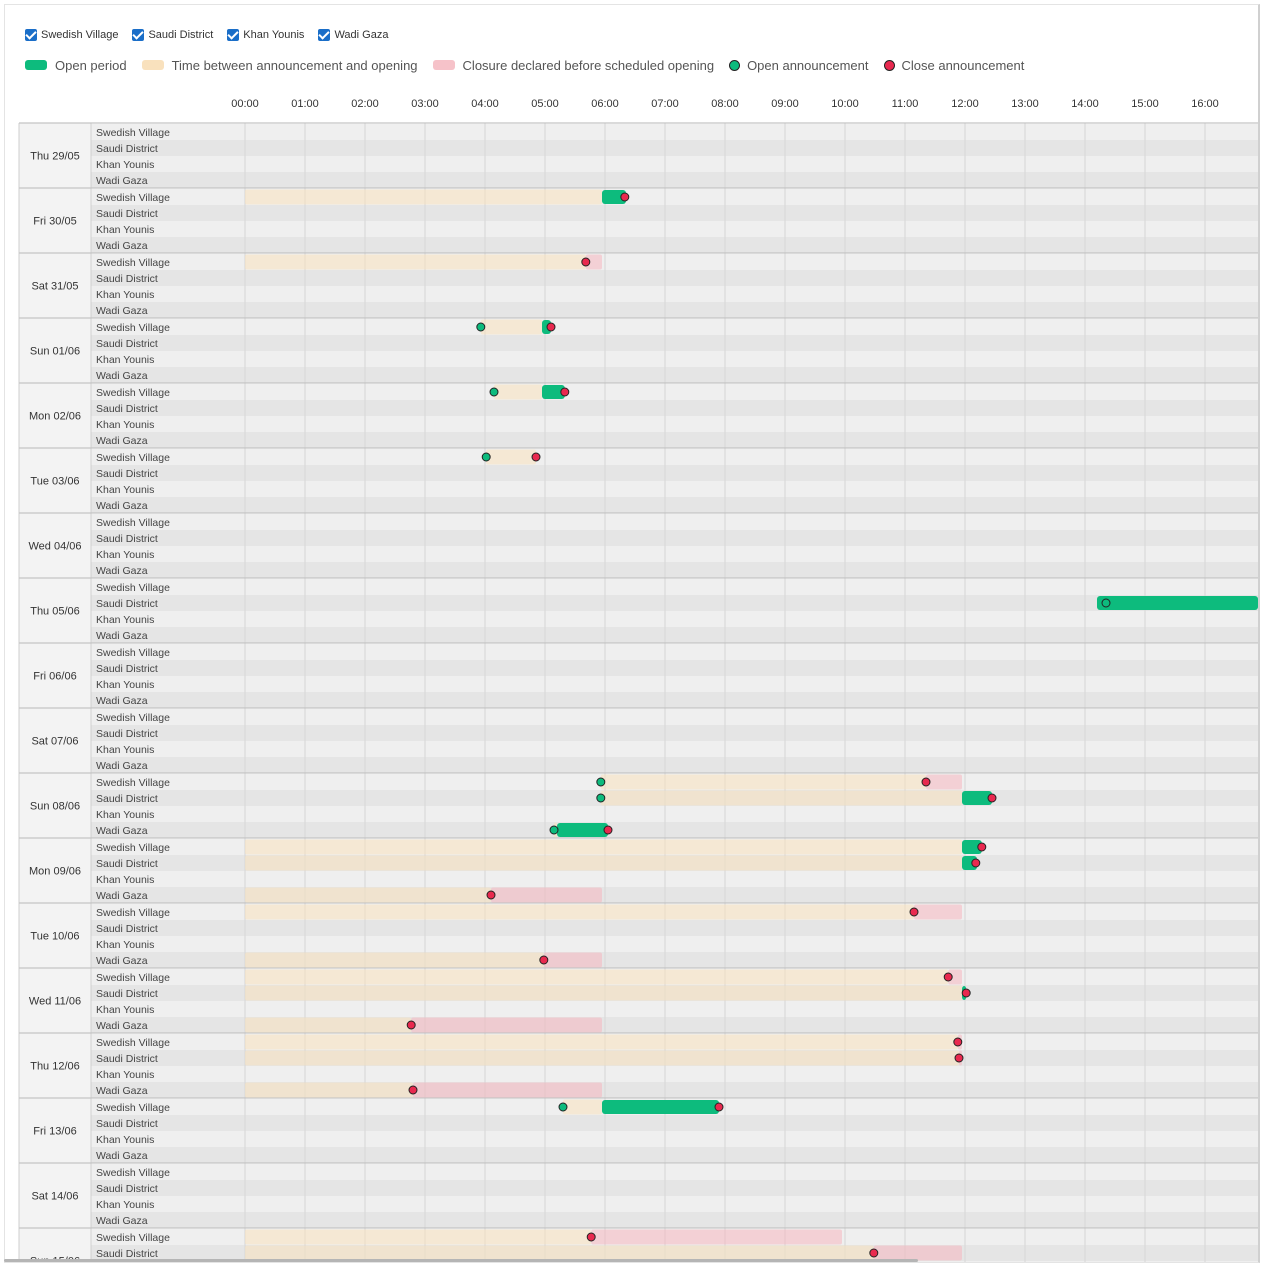  What do you see at coordinates (294, 65) in the screenshot?
I see `legend-label: Time between announcement and opening` at bounding box center [294, 65].